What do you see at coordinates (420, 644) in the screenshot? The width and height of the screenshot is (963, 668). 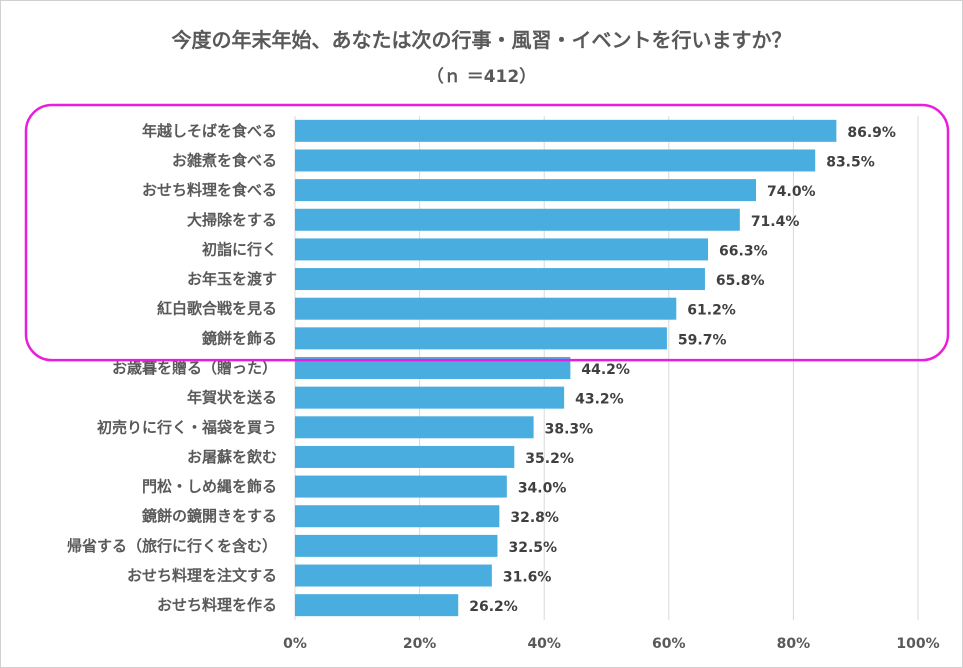 I see `x-tick-label: 20%` at bounding box center [420, 644].